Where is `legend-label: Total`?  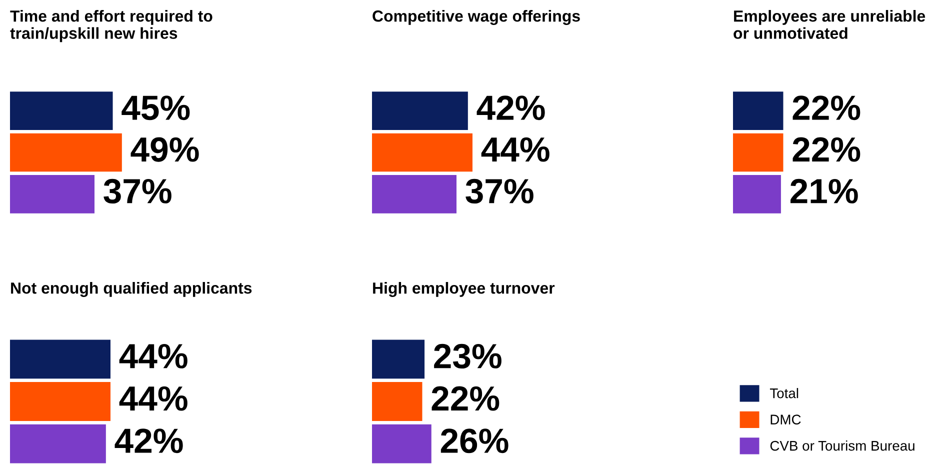
legend-label: Total is located at coordinates (784, 393).